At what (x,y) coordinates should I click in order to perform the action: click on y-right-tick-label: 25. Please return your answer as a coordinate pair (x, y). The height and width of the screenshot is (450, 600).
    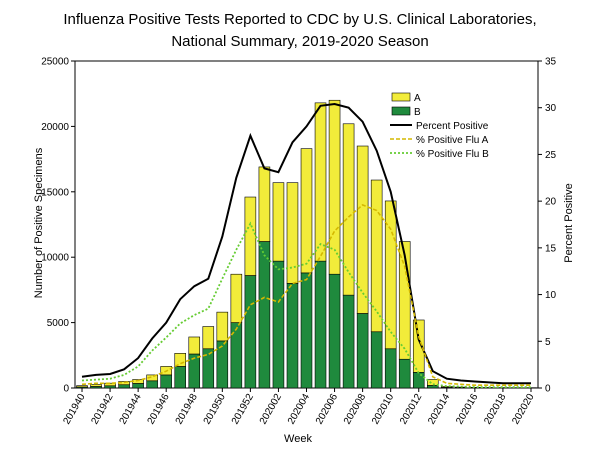
    Looking at the image, I should click on (551, 155).